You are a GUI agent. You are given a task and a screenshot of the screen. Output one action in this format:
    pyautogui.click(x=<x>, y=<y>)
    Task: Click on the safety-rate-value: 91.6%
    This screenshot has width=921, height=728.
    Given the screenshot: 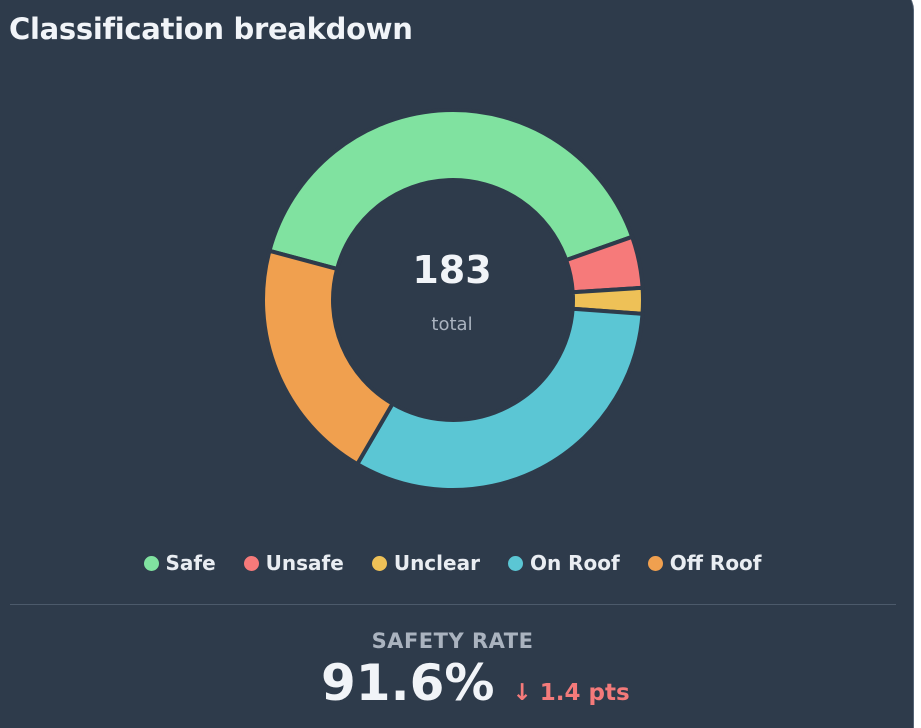 What is the action you would take?
    pyautogui.click(x=408, y=683)
    